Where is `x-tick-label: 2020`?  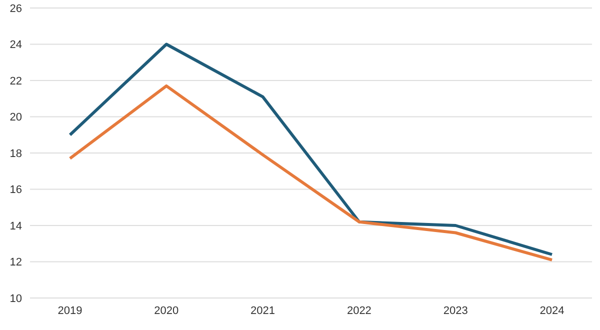
x-tick-label: 2020 is located at coordinates (166, 310).